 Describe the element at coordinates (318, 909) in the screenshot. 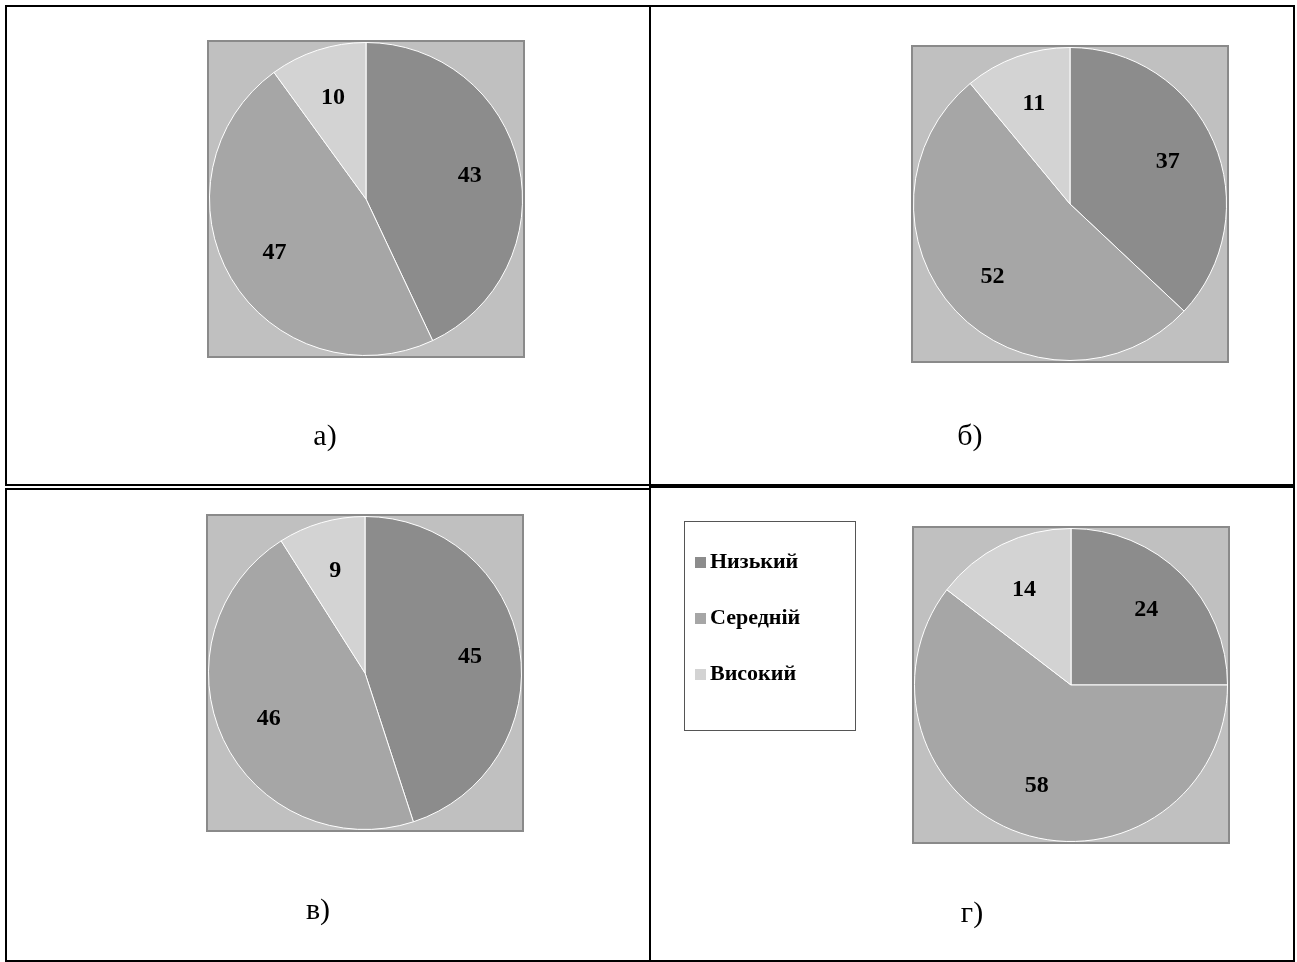

I see `text: в)` at that location.